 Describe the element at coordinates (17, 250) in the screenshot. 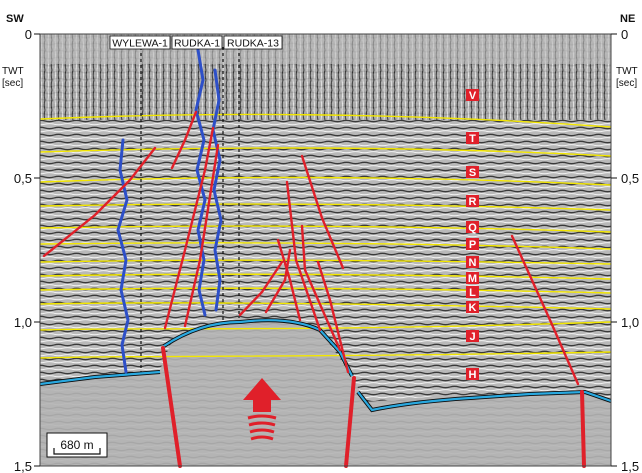

I see `left-axis: 0 0,5 1,0 1,5 TWT [sec]` at that location.